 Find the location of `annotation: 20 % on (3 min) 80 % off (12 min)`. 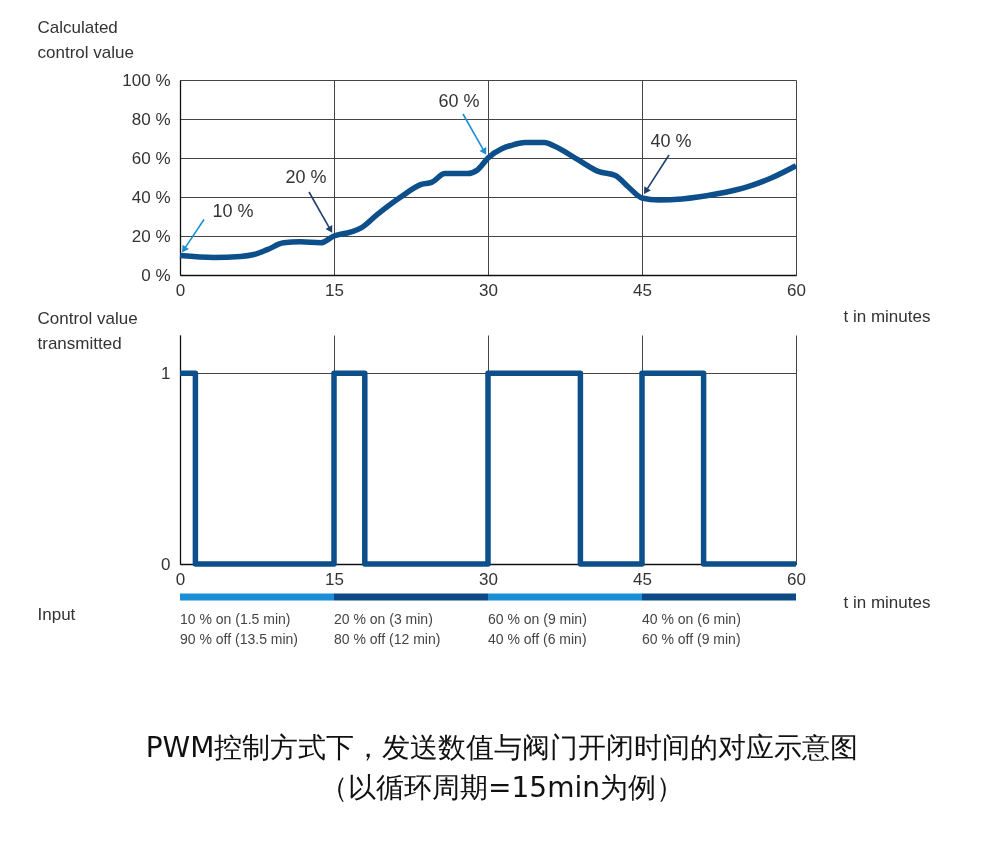

annotation: 20 % on (3 min) 80 % off (12 min) is located at coordinates (387, 628).